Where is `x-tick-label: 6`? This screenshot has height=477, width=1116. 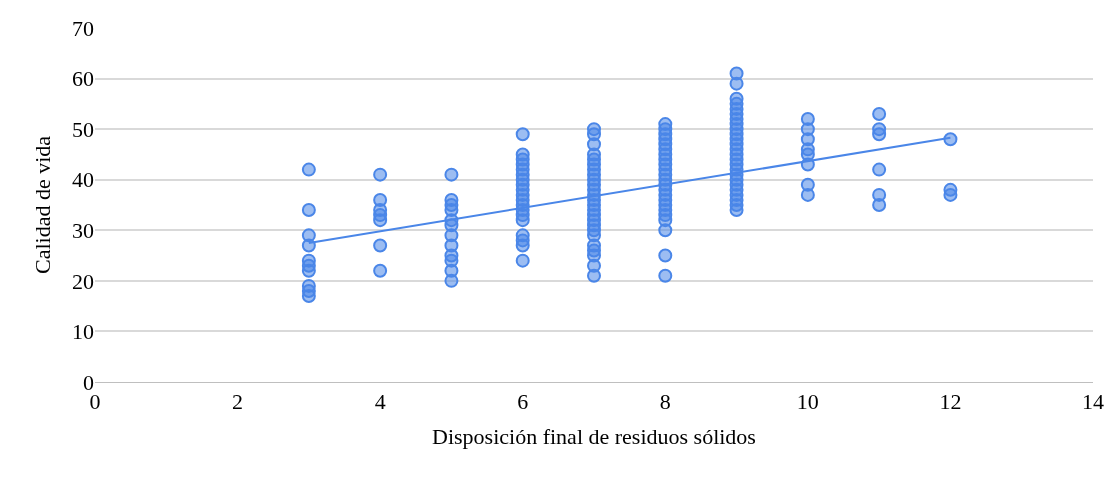 x-tick-label: 6 is located at coordinates (523, 402).